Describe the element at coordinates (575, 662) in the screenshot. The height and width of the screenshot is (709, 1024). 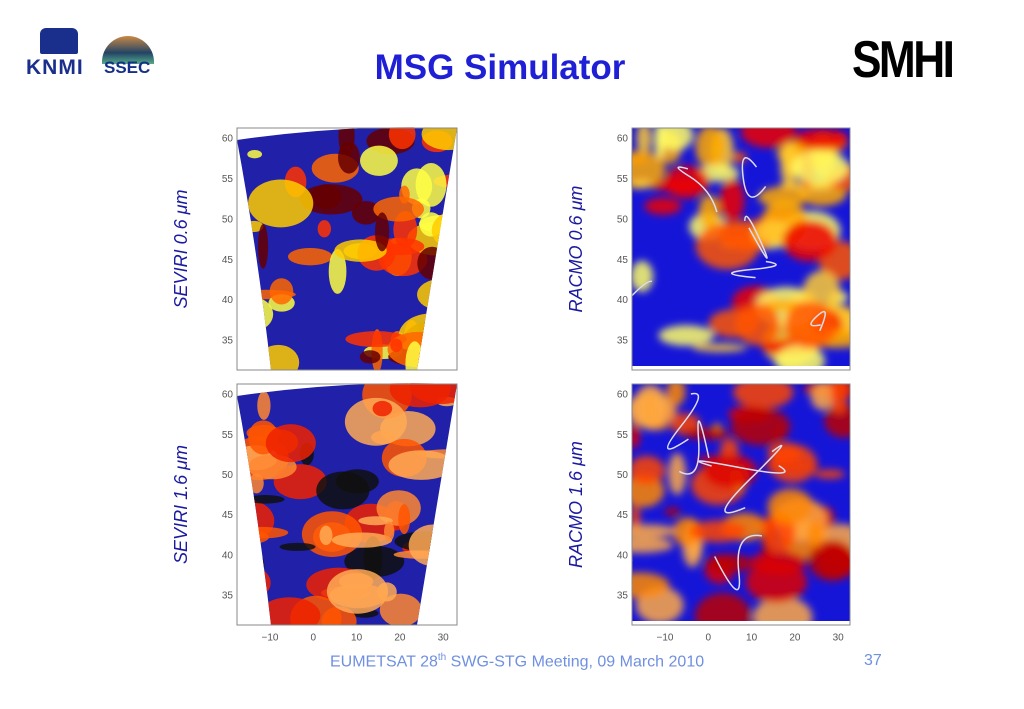
I see `footer-text: SWG-STG Meeting, 09 March 2010` at that location.